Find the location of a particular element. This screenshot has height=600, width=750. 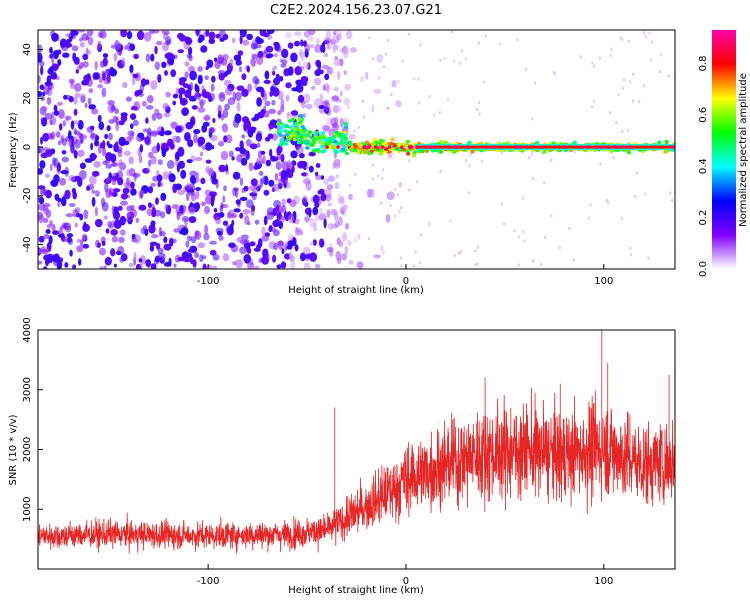

tick-label: 100 is located at coordinates (603, 281).